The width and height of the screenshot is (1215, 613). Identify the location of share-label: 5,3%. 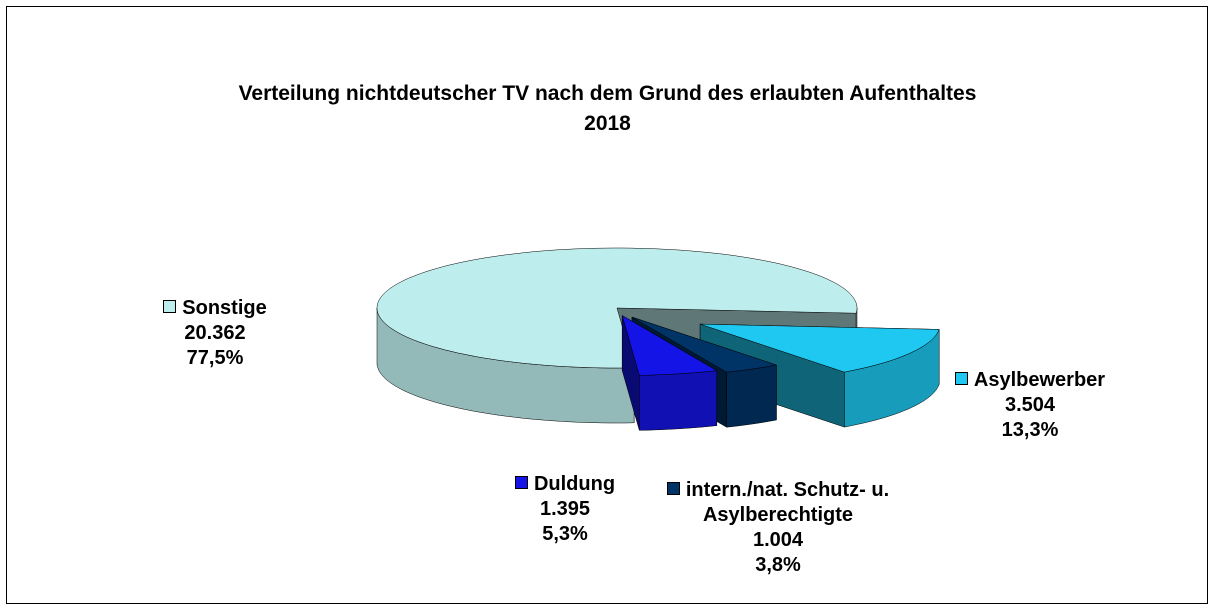
(565, 534).